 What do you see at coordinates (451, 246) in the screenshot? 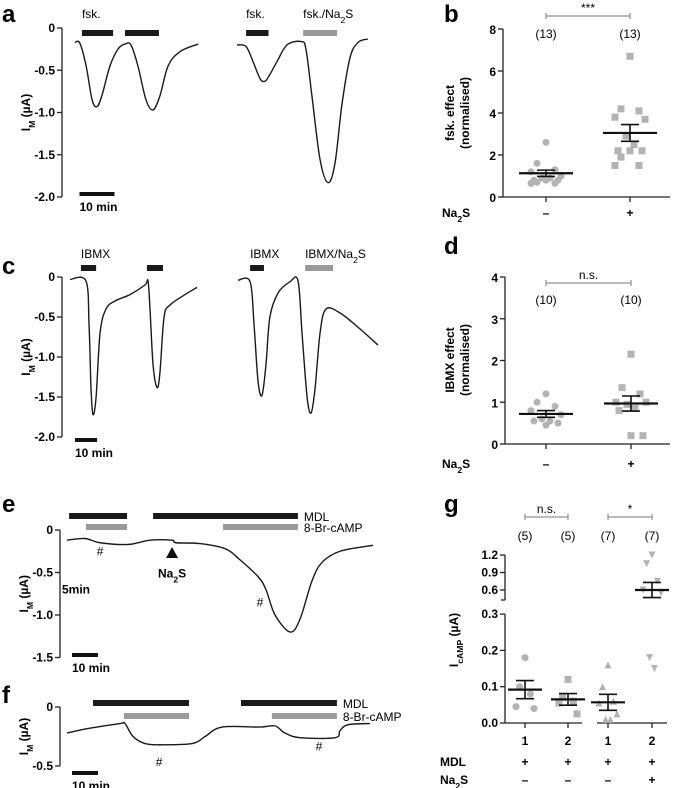
I see `panel-label-d: d` at bounding box center [451, 246].